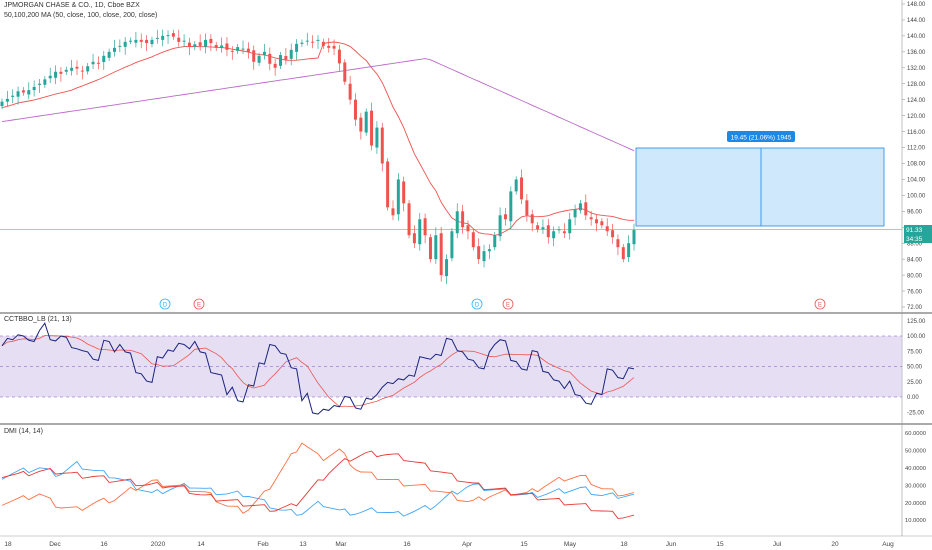  I want to click on dmi-lines, so click(318, 480).